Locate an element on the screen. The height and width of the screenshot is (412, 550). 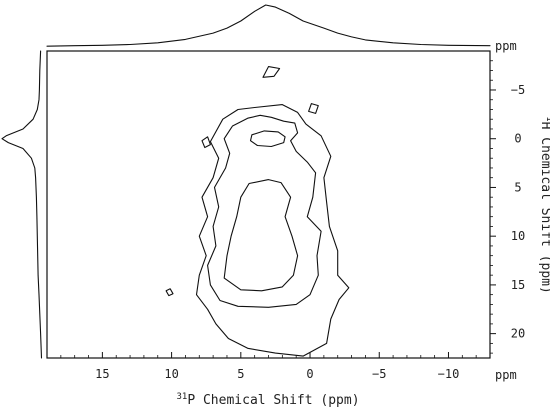
y-tick-label: −5 is located at coordinates (518, 90).